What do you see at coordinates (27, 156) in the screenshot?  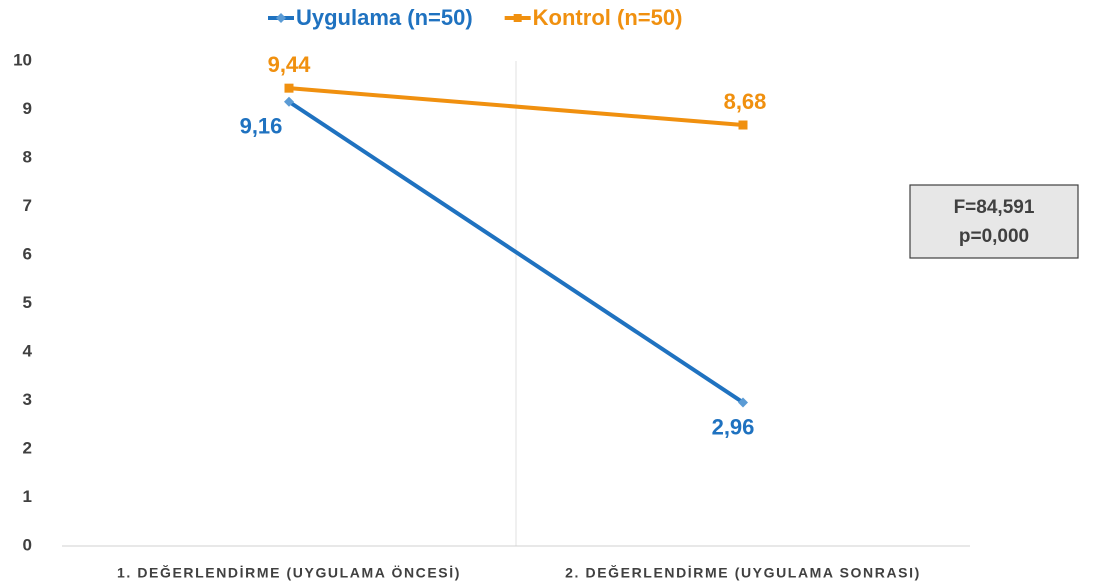 I see `y-tick-label: 8` at bounding box center [27, 156].